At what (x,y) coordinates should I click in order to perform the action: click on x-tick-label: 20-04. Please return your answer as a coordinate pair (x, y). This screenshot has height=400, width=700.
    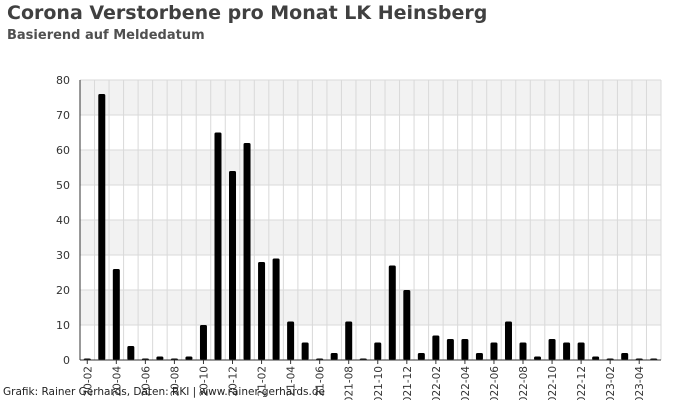
    Looking at the image, I should click on (117, 381).